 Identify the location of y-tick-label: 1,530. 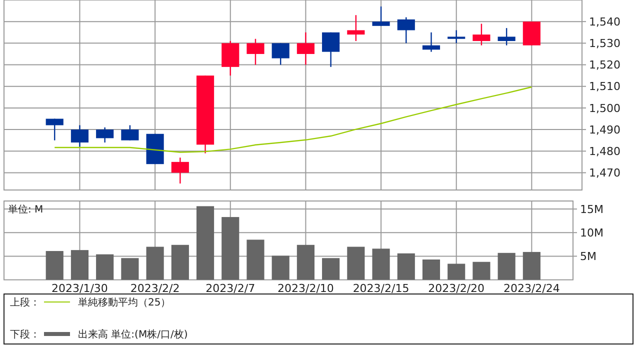
(604, 43).